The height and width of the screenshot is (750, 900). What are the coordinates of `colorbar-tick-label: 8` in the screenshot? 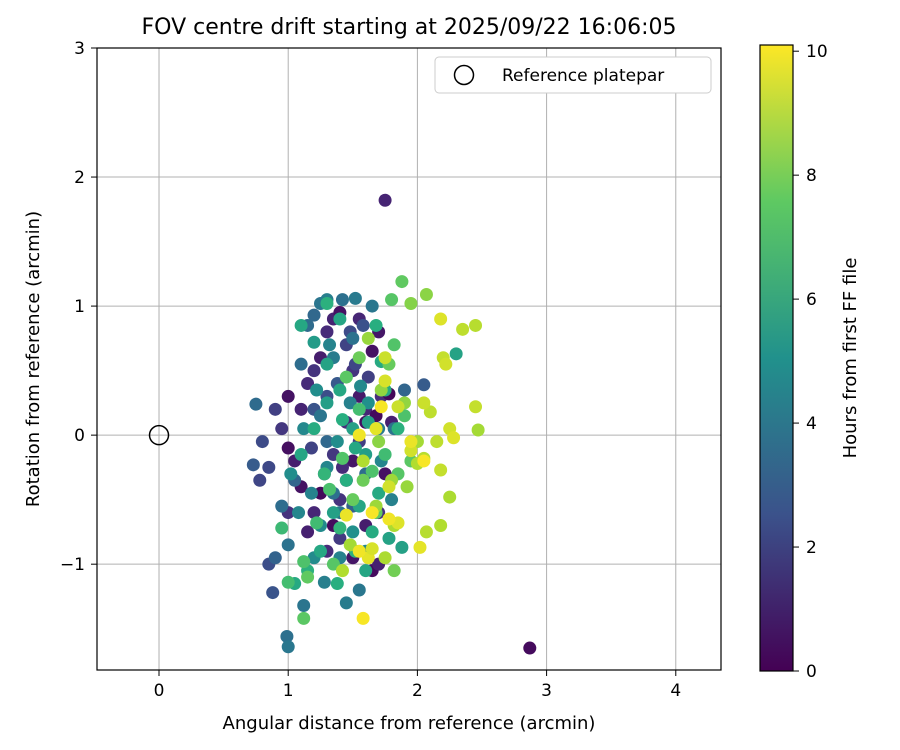 It's located at (811, 176).